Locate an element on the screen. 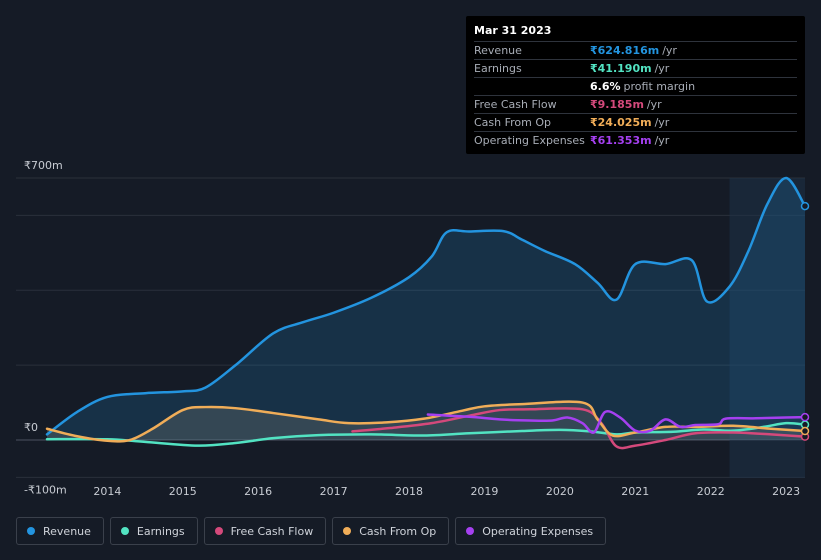 This screenshot has width=821, height=560. tooltip-value: ₹24.025m is located at coordinates (621, 122).